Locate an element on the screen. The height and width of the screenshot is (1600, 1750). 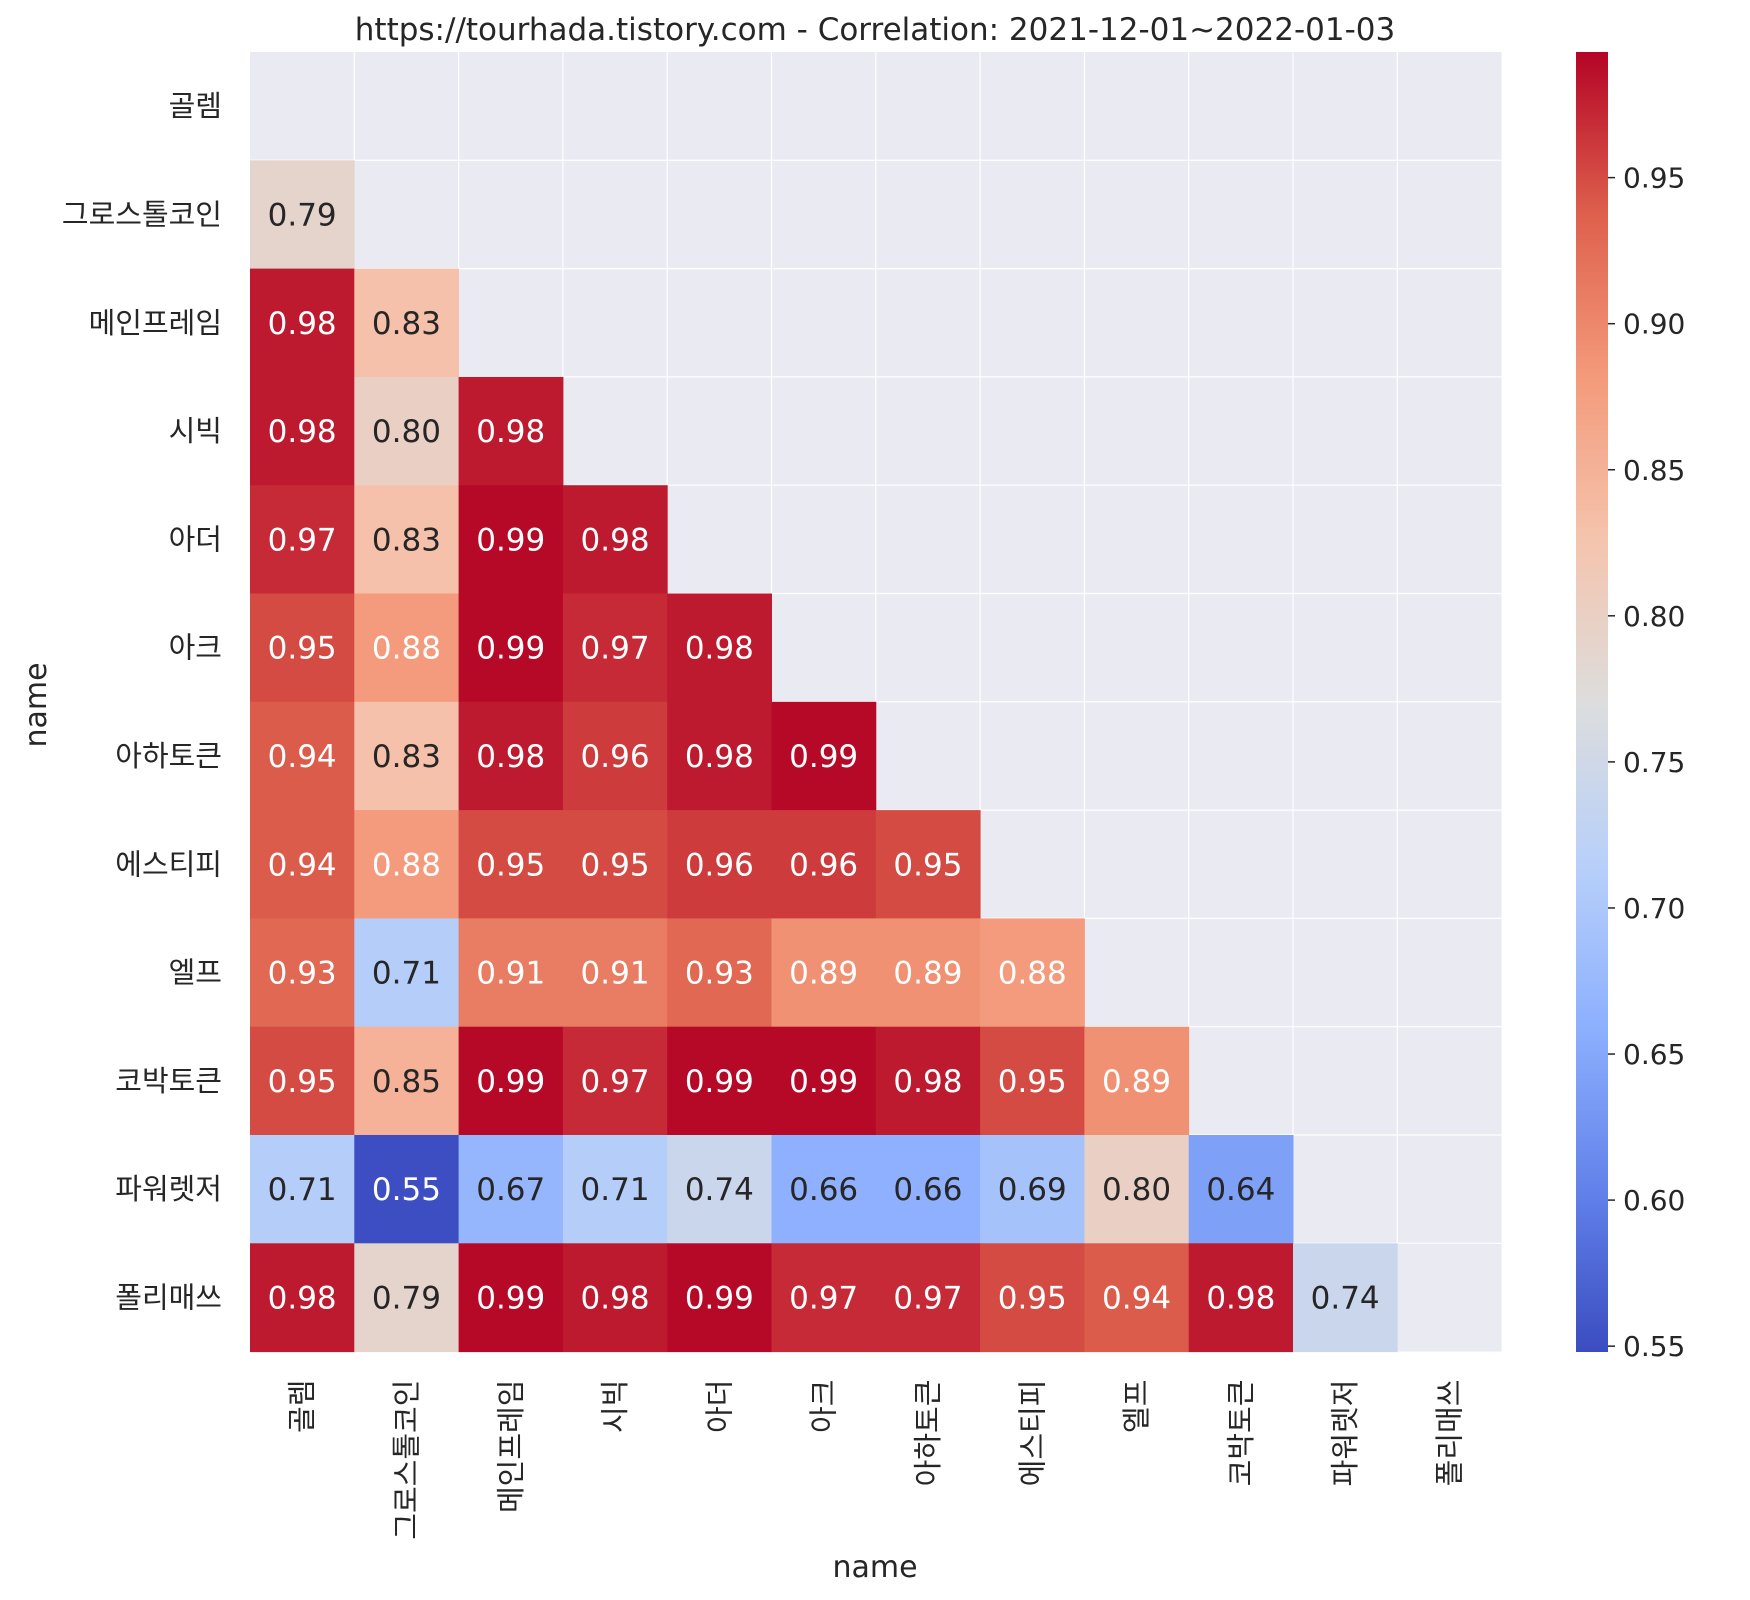
y-tick-label: 파워렛저 is located at coordinates (168, 1189).